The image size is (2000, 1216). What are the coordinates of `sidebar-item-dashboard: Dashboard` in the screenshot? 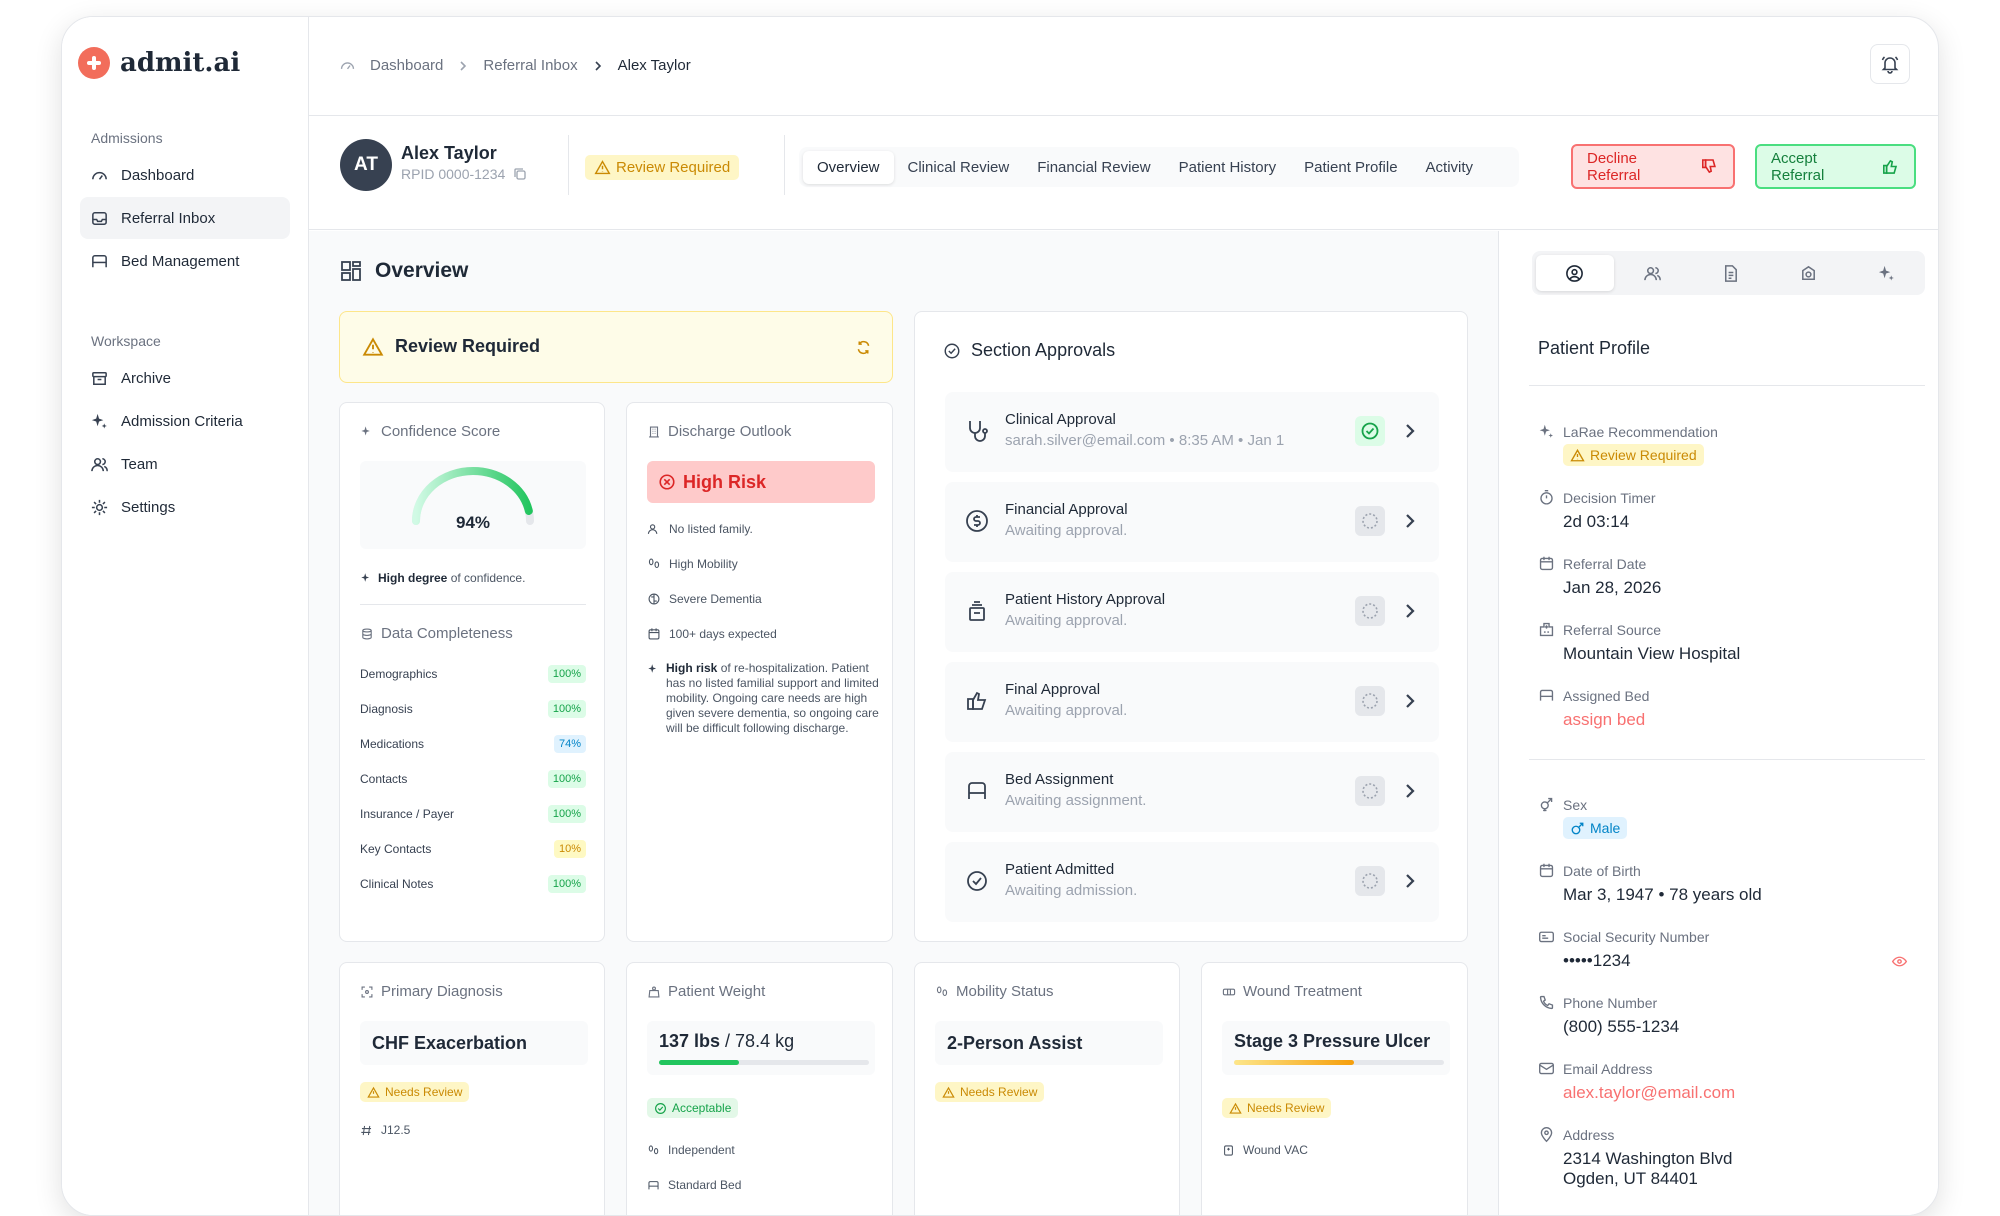 It's located at (185, 175).